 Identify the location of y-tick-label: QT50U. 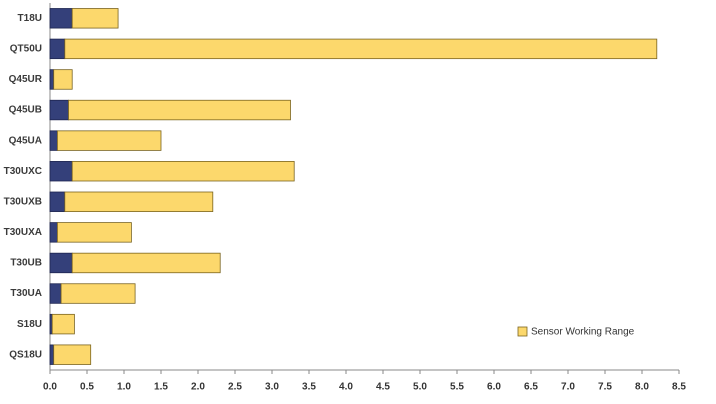
(26, 49).